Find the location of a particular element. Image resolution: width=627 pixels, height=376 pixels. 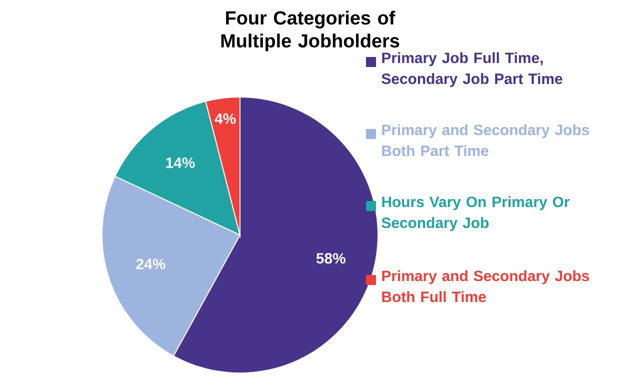

legend-label: Primary and Secondary Jobs Both Full Time is located at coordinates (486, 286).